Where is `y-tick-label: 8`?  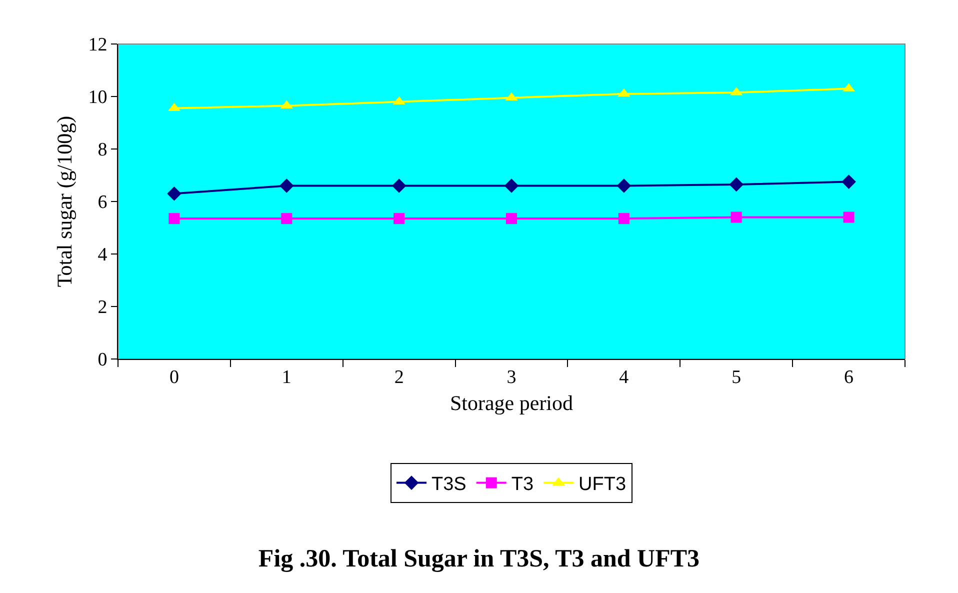 y-tick-label: 8 is located at coordinates (103, 150).